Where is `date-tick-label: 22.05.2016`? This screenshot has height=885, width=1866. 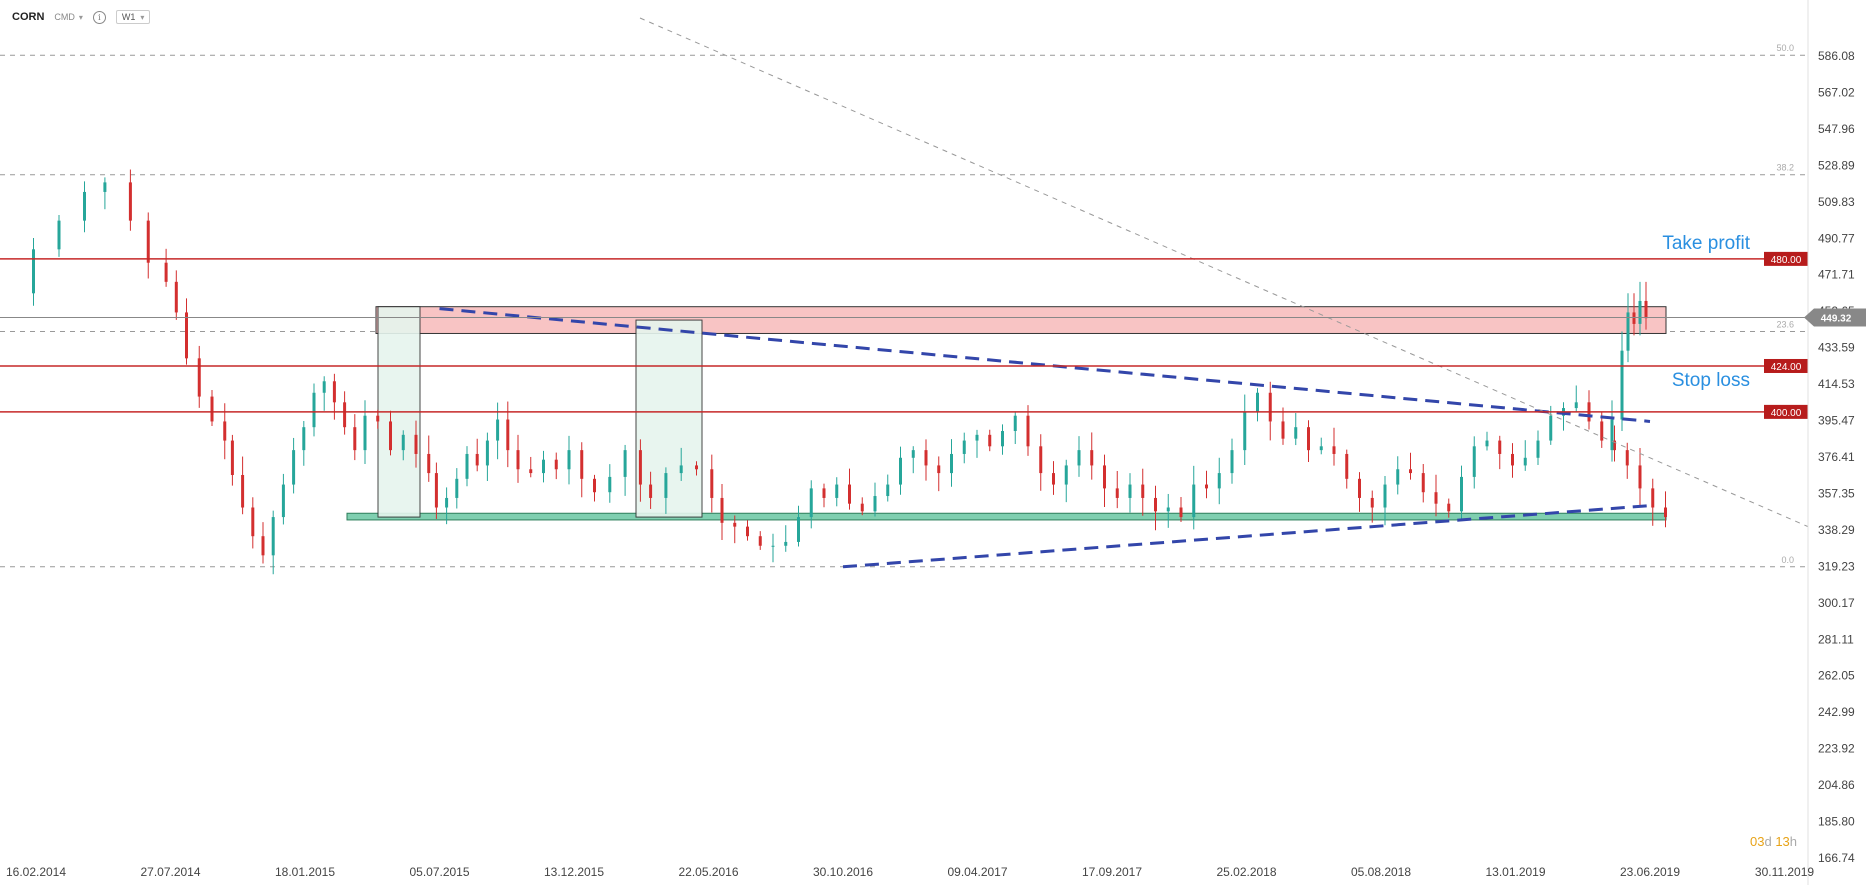 date-tick-label: 22.05.2016 is located at coordinates (708, 872).